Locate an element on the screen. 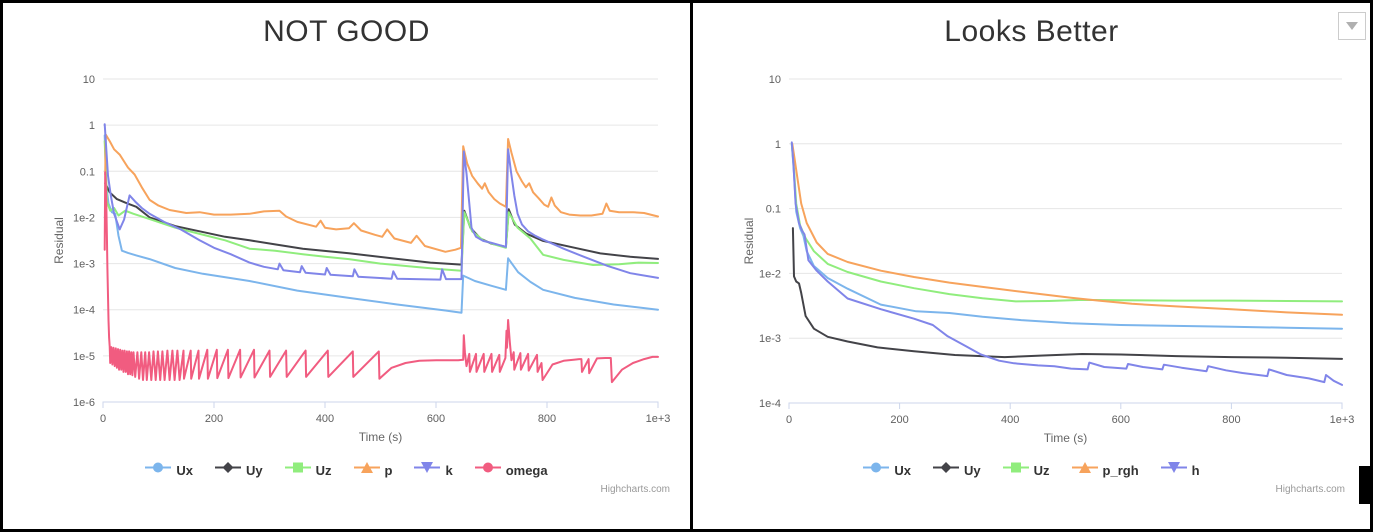 The width and height of the screenshot is (1373, 532). legend-label: p_rgh is located at coordinates (1120, 470).